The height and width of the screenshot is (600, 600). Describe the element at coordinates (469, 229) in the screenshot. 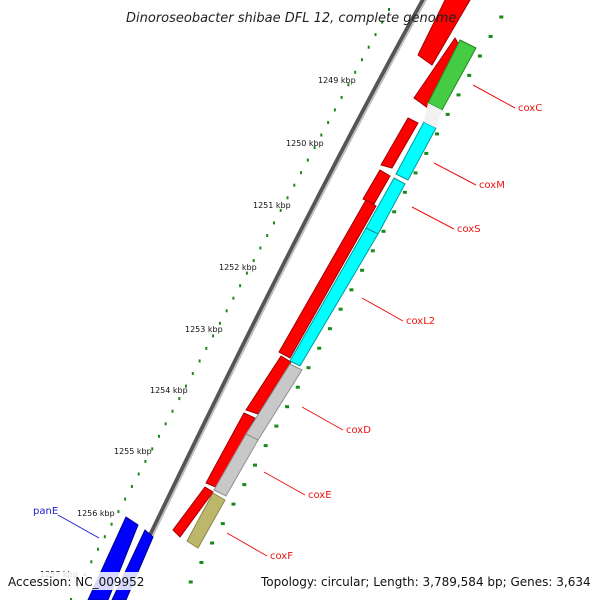

I see `gene-label-coxS: coxS` at that location.